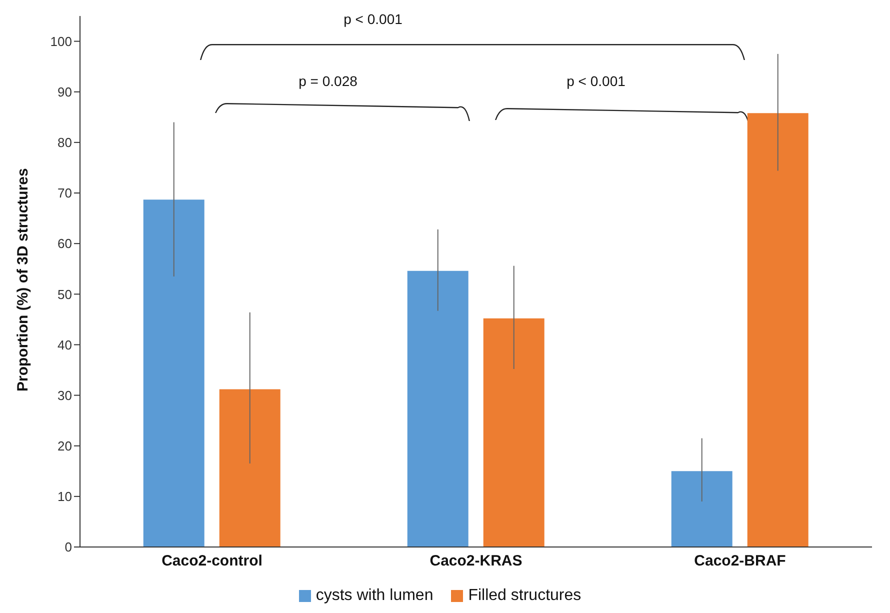  Describe the element at coordinates (476, 561) in the screenshot. I see `x-tick-label: Caco2-KRAS` at that location.